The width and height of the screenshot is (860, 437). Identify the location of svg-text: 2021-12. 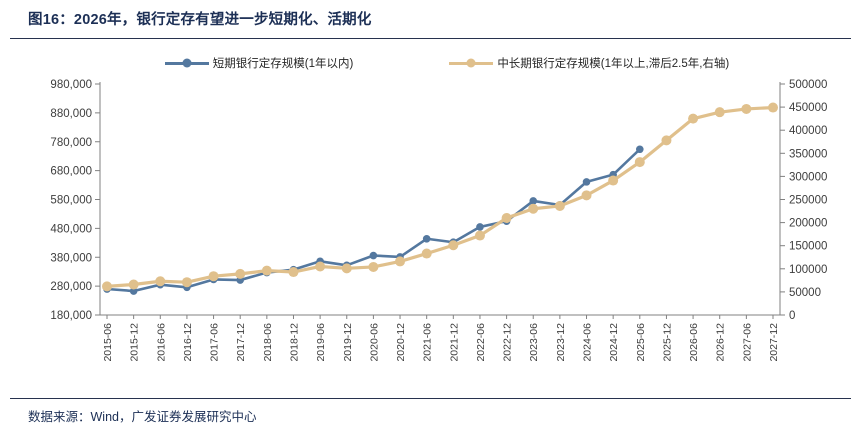
(454, 342).